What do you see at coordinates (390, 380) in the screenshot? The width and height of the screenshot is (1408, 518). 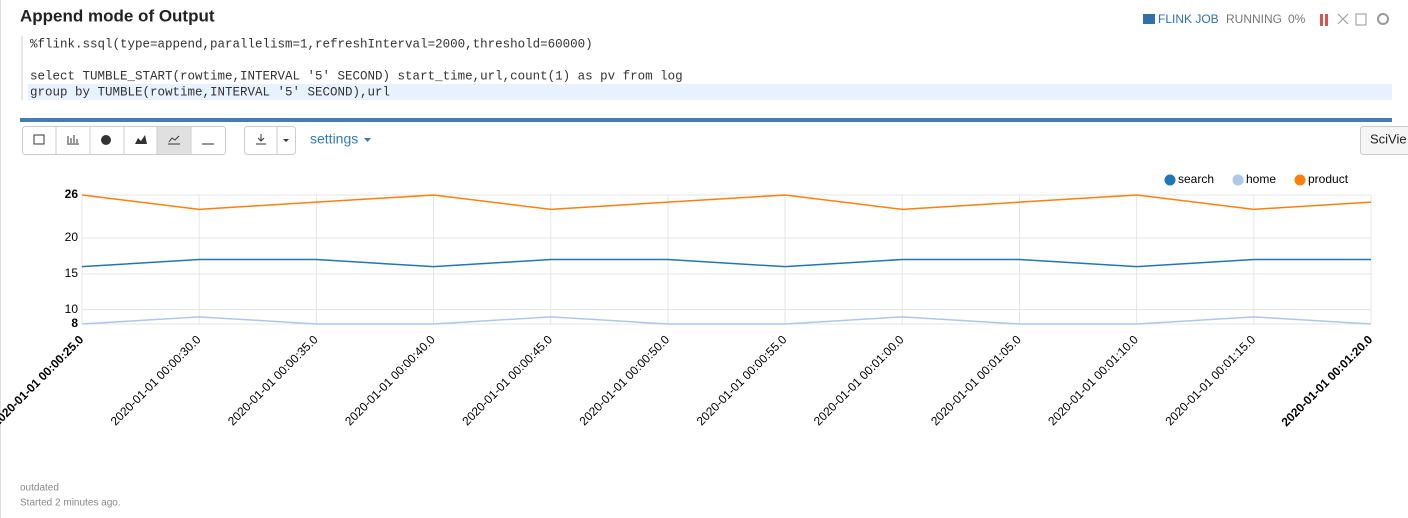 I see `x-tick-label: 2020-01-01 00:00:40.0` at bounding box center [390, 380].